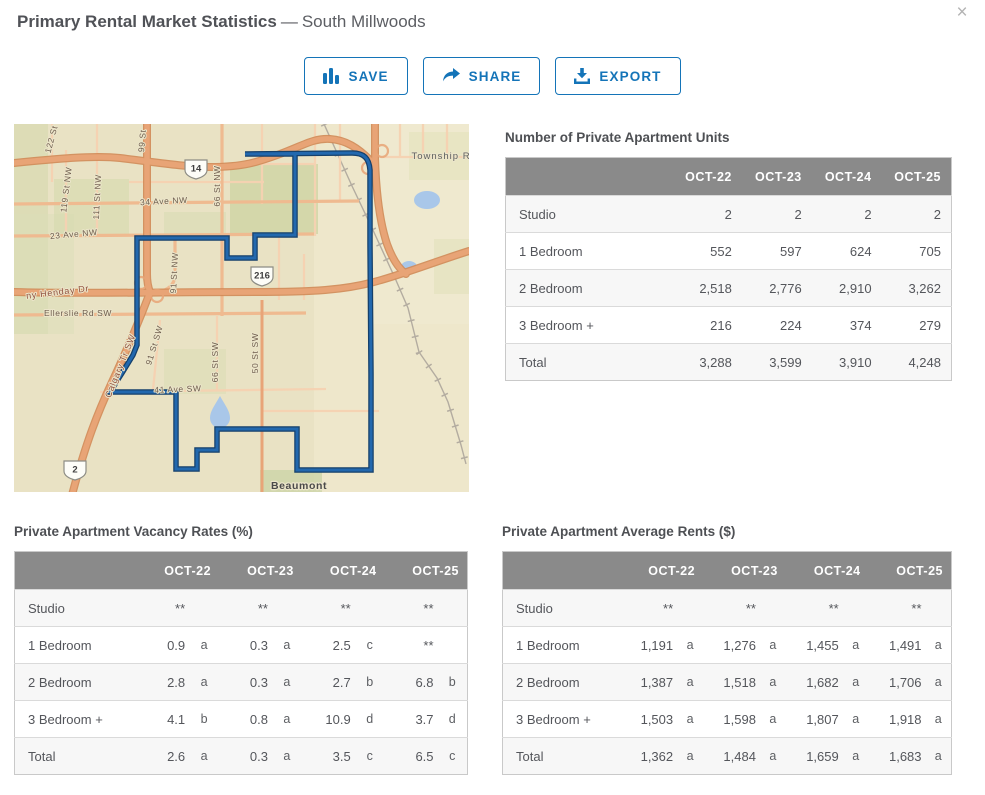 The width and height of the screenshot is (985, 795). I want to click on table-row: Total 3,288 3,599 3,910 4,248, so click(728, 362).